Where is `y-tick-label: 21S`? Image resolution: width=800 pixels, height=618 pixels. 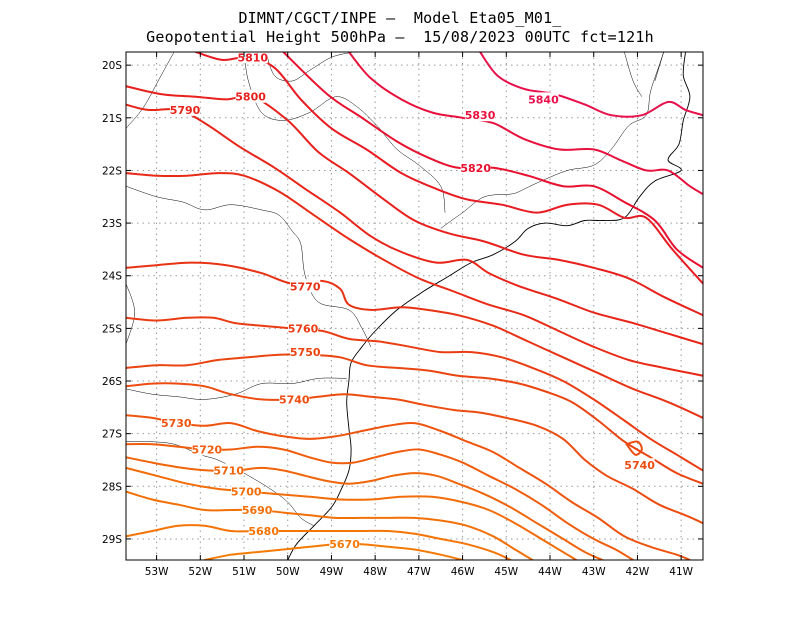 y-tick-label: 21S is located at coordinates (112, 119).